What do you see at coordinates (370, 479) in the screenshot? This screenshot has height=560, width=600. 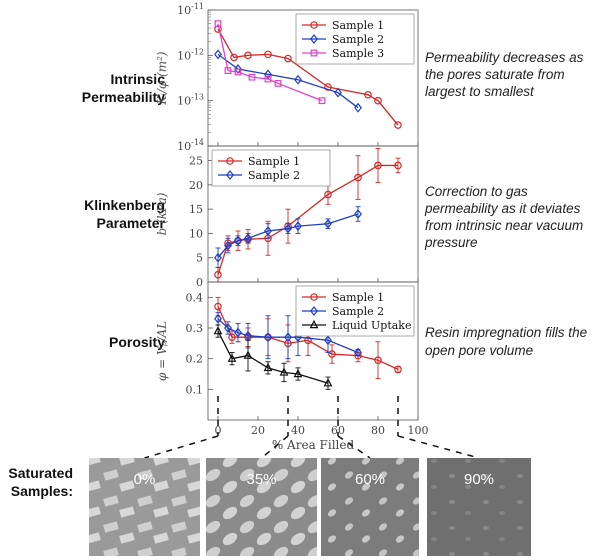 I see `sample-percent-label: 60%` at bounding box center [370, 479].